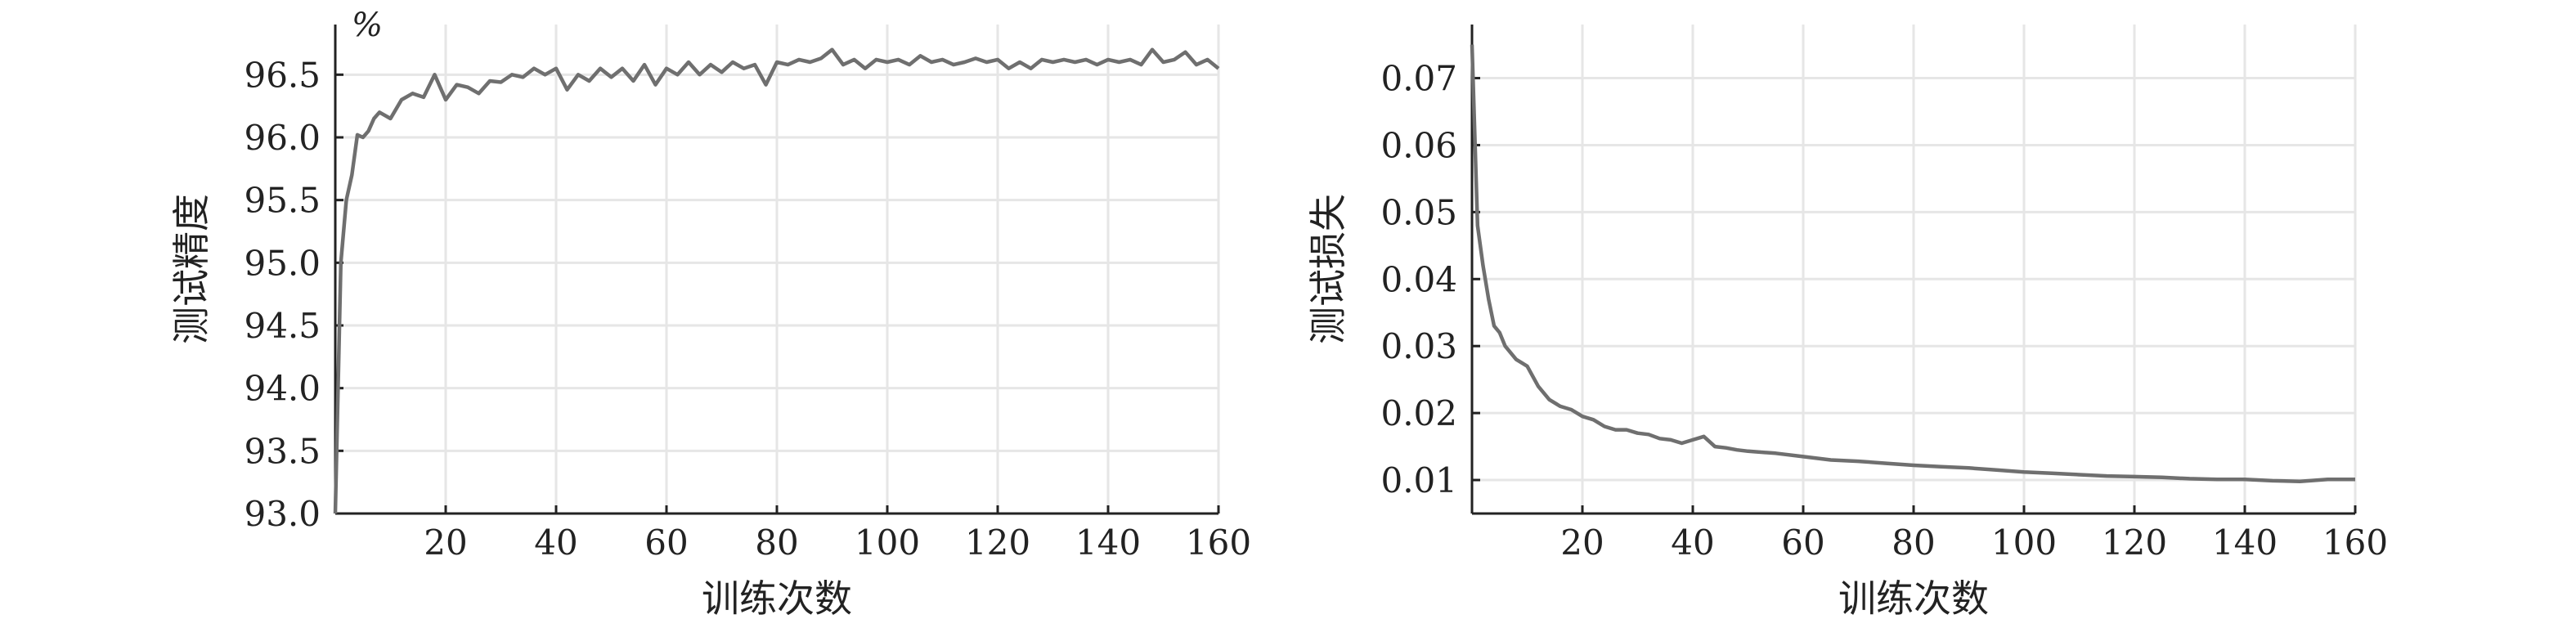 This screenshot has width=2576, height=628. What do you see at coordinates (1418, 480) in the screenshot?
I see `y-tick-label: 0.01` at bounding box center [1418, 480].